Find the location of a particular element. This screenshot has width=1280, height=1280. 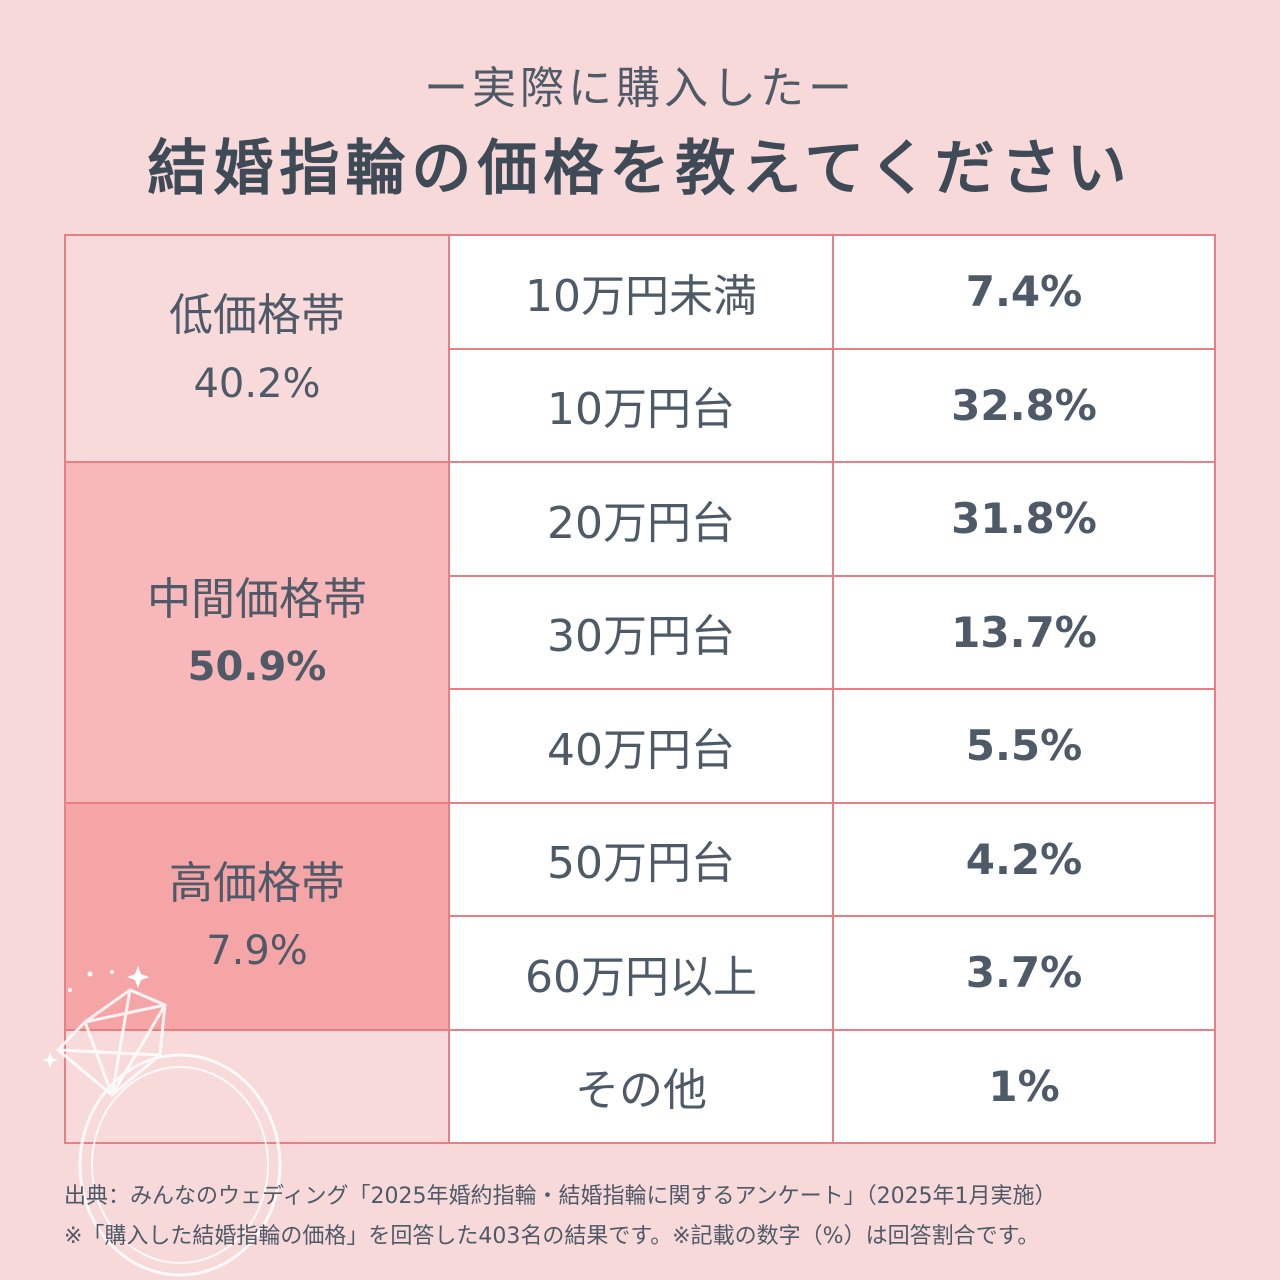

price-range-cell: 30万円台 is located at coordinates (641, 632).